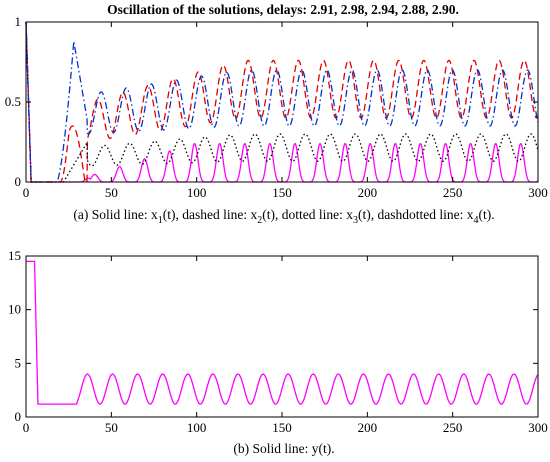  What do you see at coordinates (18, 362) in the screenshot?
I see `panel-b-y-tick-label: 5` at bounding box center [18, 362].